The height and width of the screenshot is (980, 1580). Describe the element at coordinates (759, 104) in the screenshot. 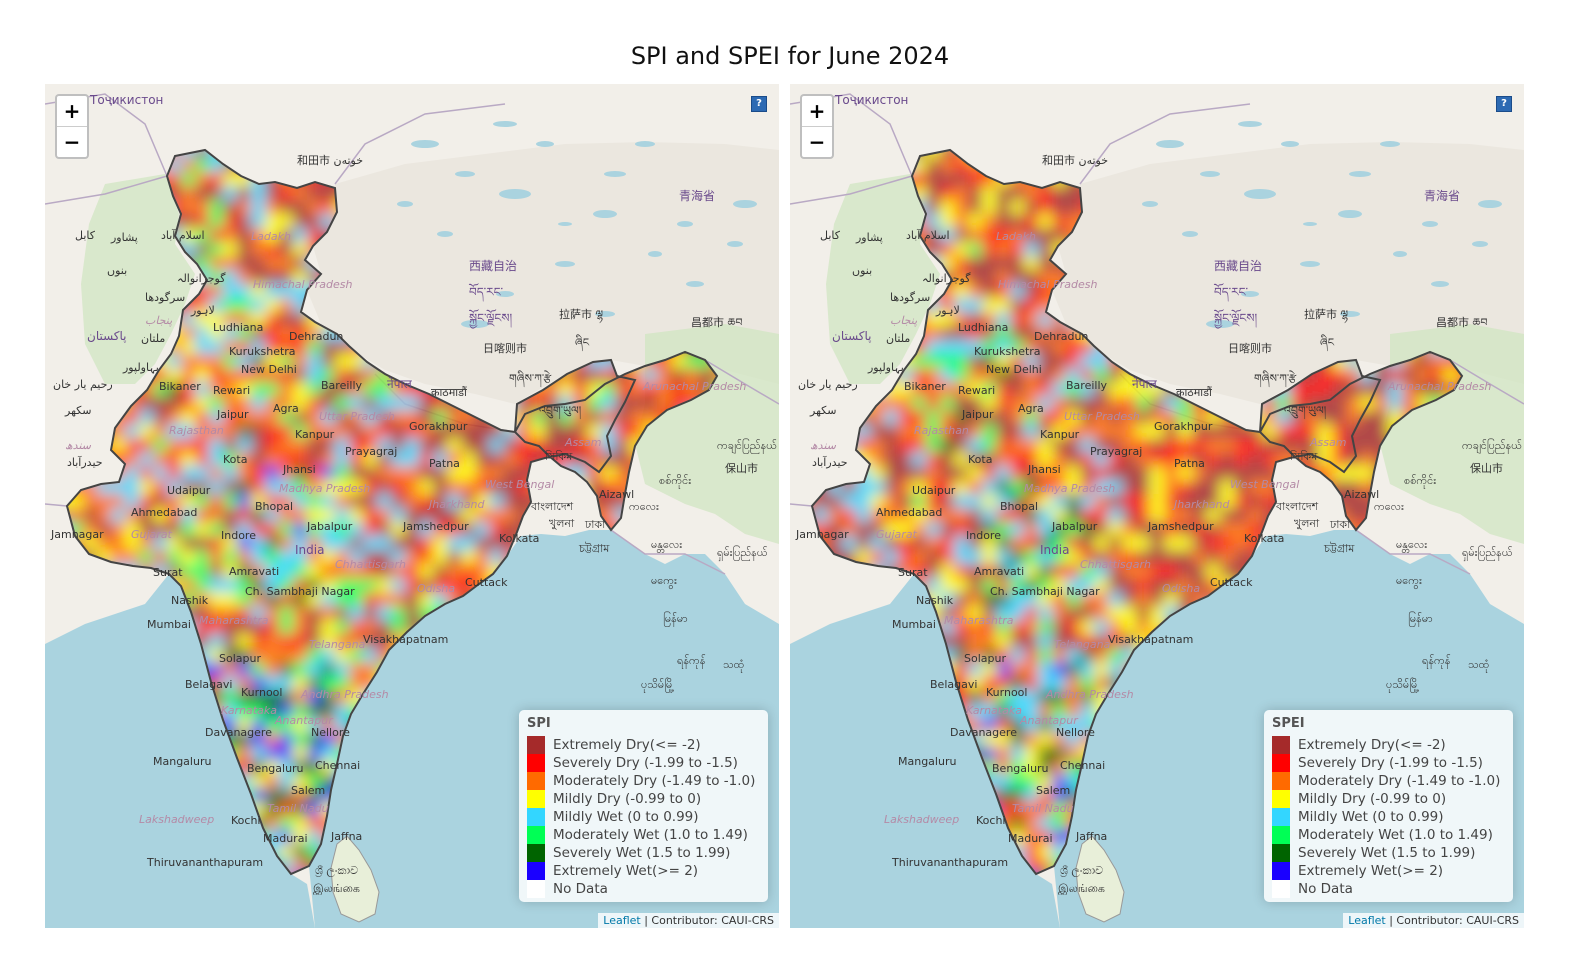

I see `help-icon: ?` at that location.